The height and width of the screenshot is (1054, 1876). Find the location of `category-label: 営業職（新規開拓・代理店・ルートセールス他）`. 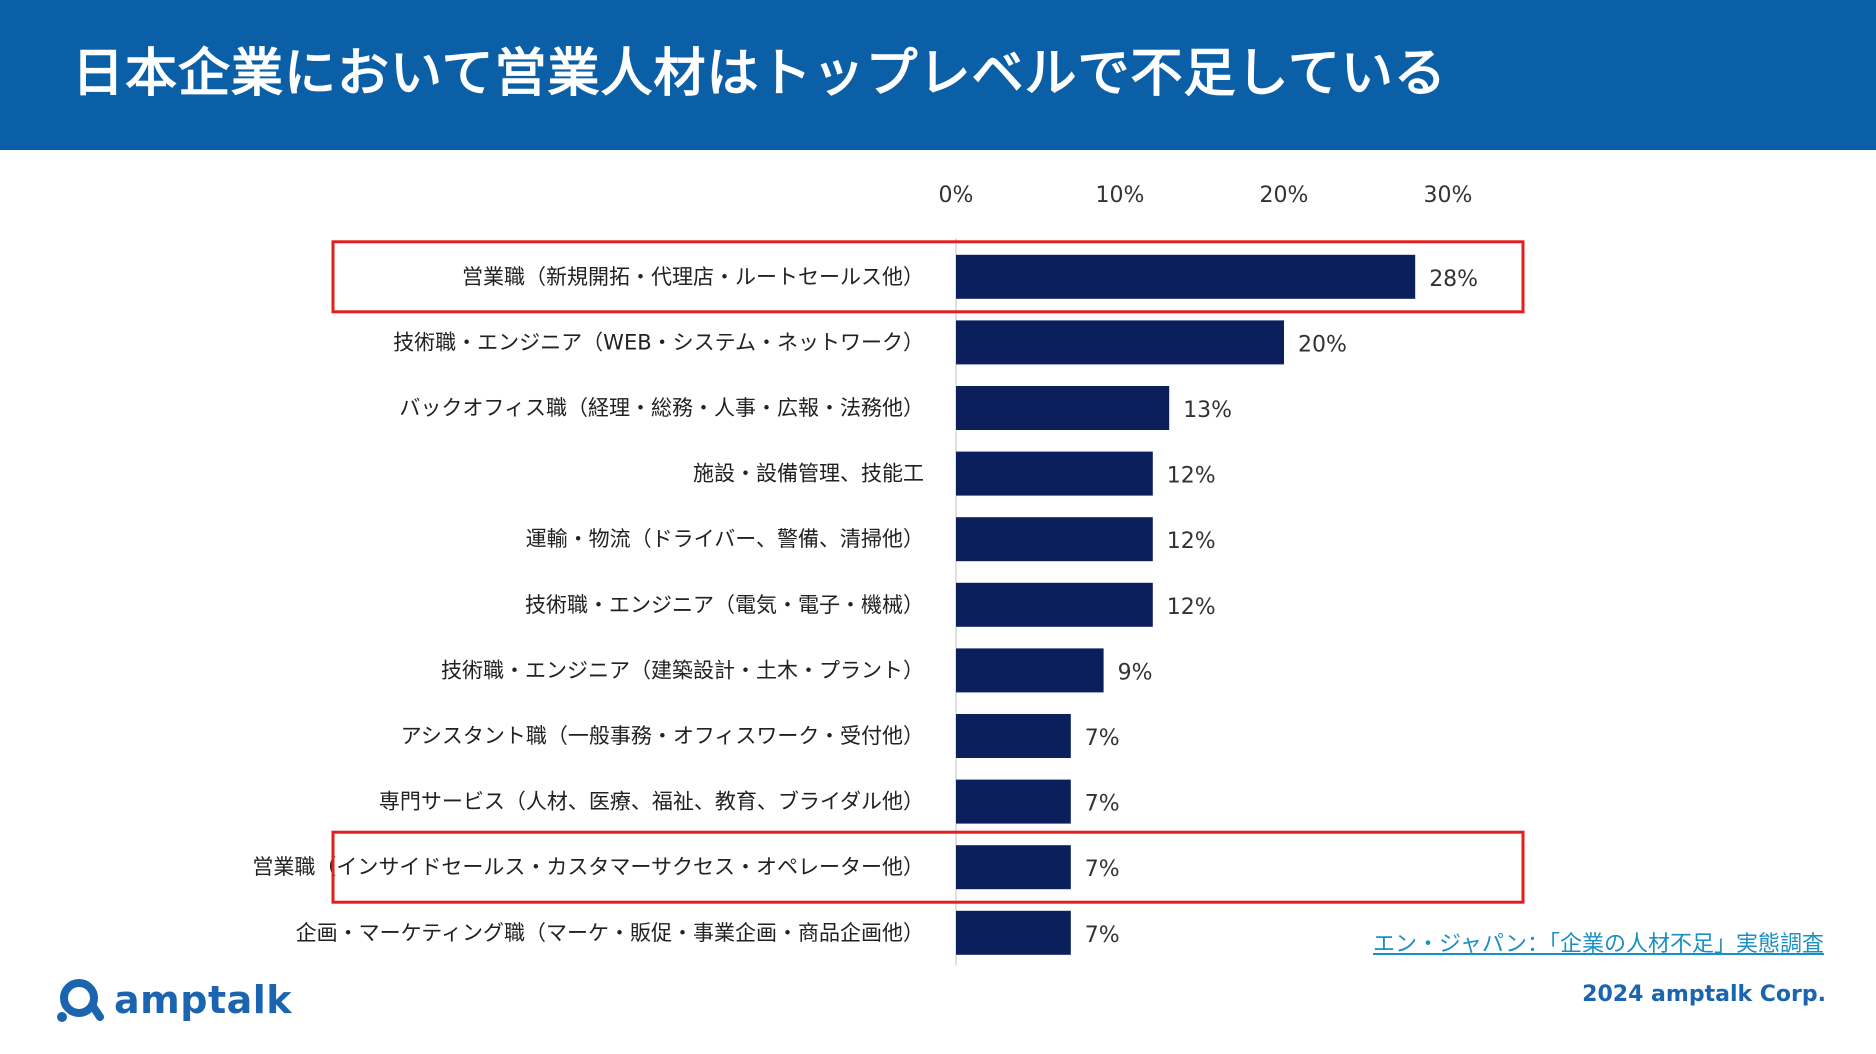

category-label: 営業職（新規開拓・代理店・ルートセールス他） is located at coordinates (693, 277).